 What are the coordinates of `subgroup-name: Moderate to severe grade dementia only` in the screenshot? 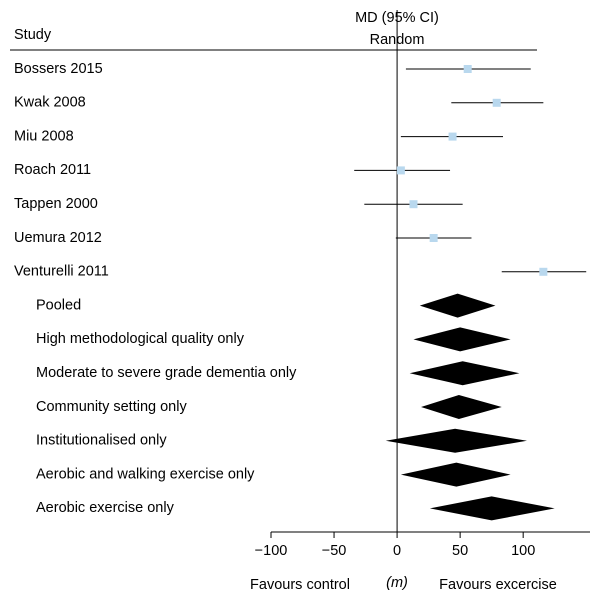 It's located at (166, 373).